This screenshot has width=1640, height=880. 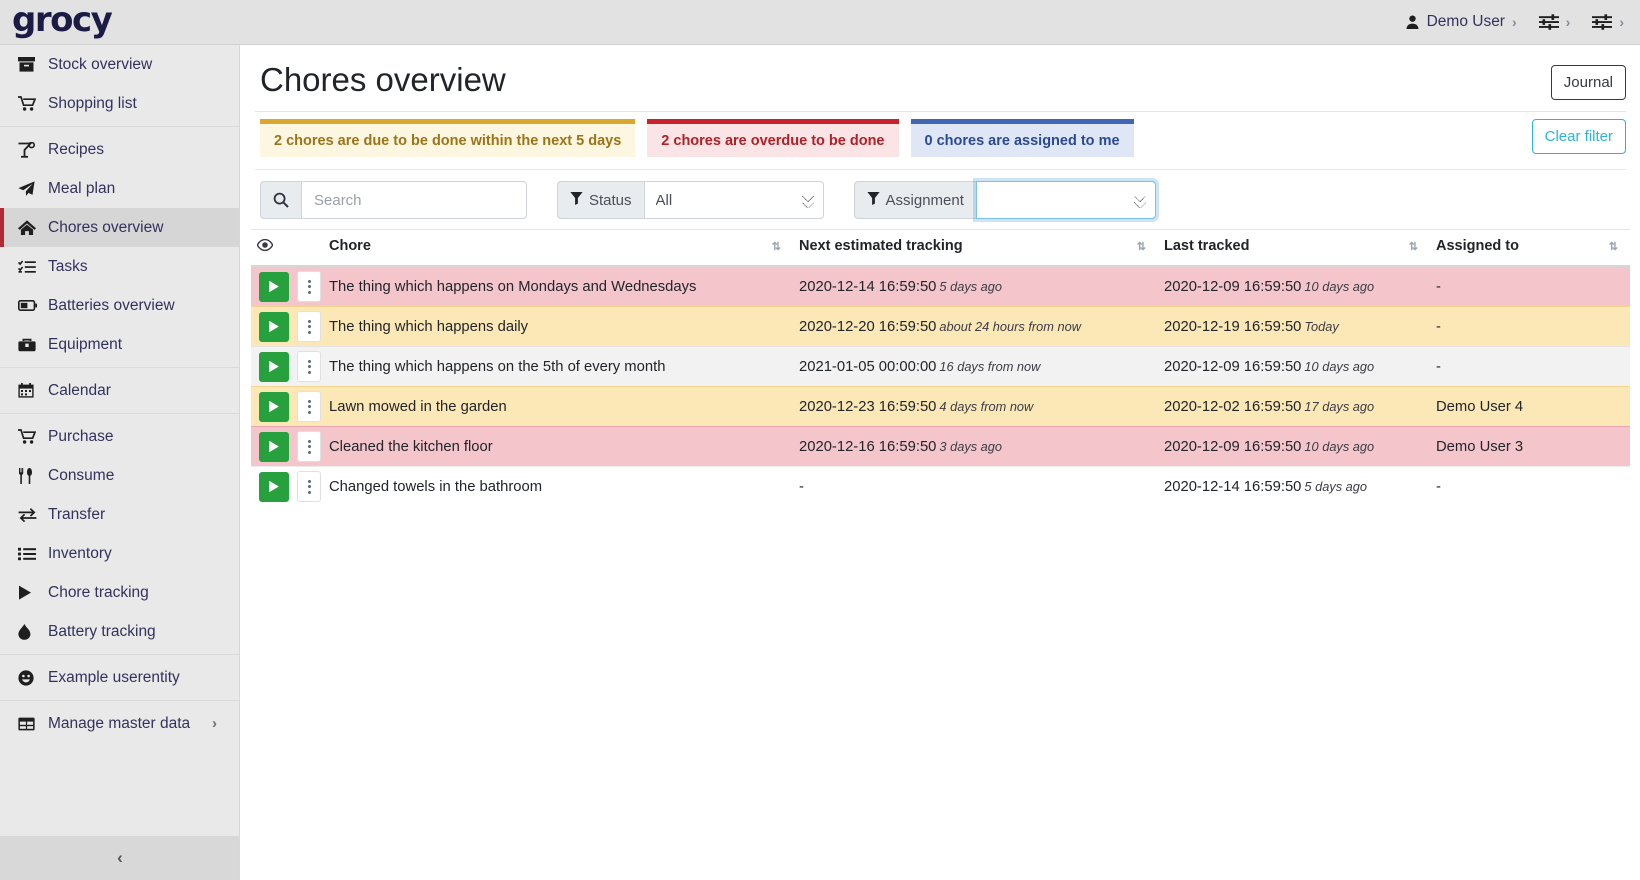 What do you see at coordinates (773, 141) in the screenshot?
I see `status-pill-label: 2 chores are overdue to be done` at bounding box center [773, 141].